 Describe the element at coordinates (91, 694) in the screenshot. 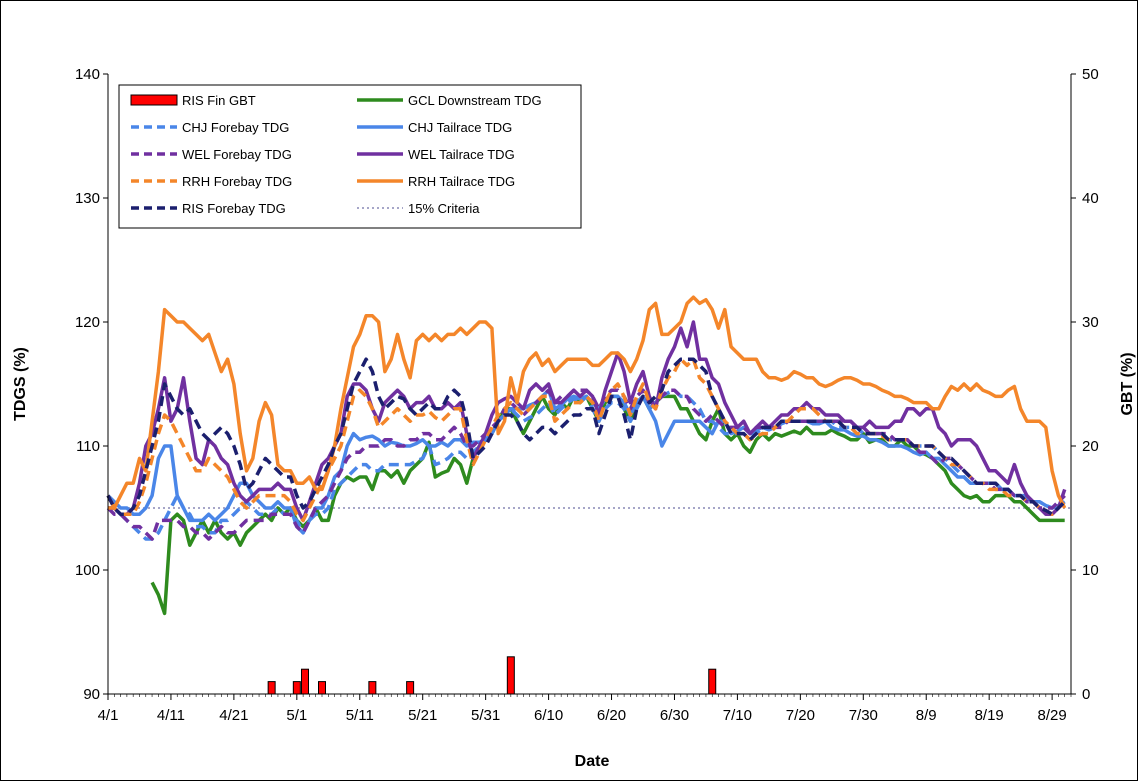

I see `y-tick-label: 90` at that location.